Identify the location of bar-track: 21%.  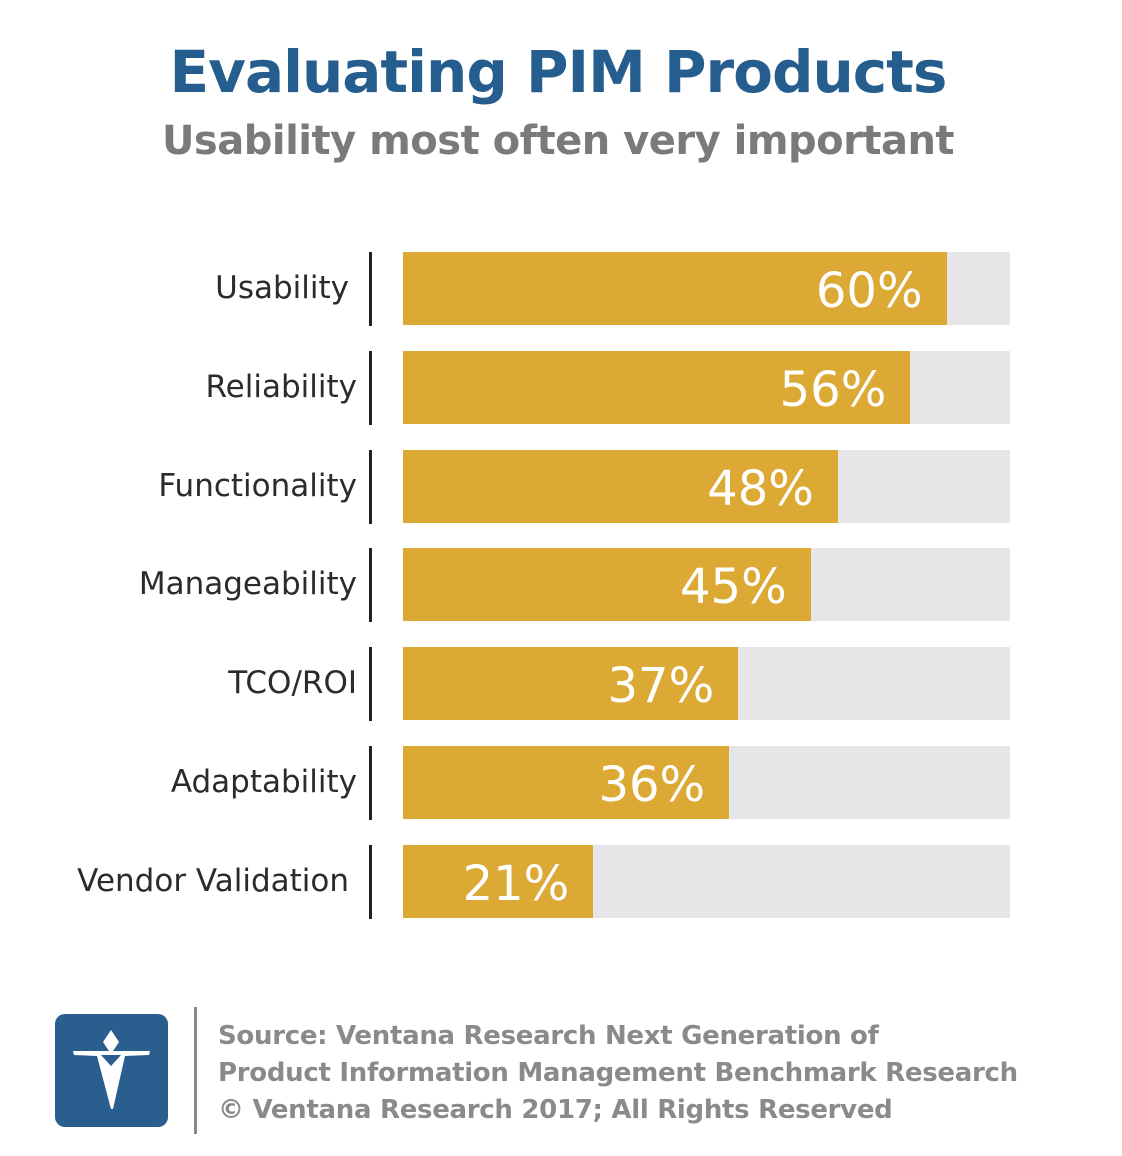
(706, 881).